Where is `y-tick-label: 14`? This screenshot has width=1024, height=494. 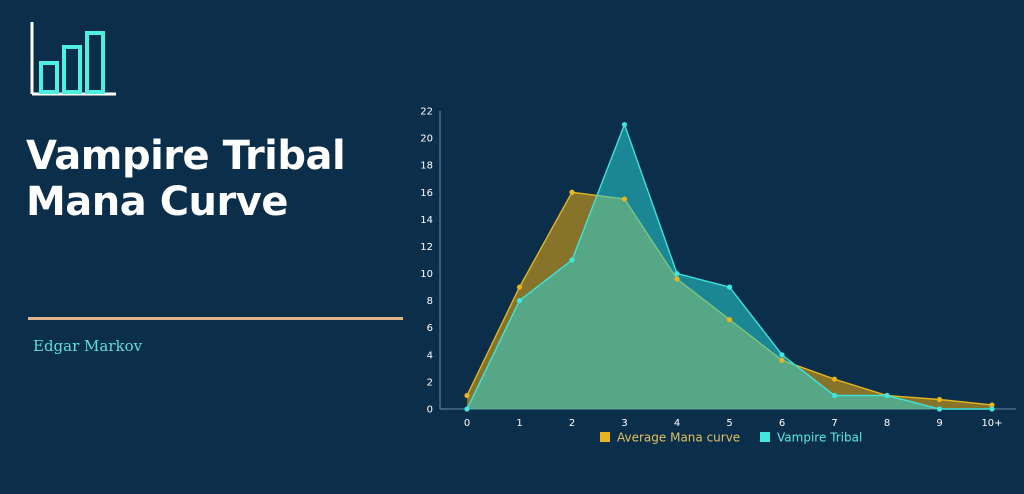 y-tick-label: 14 is located at coordinates (426, 220).